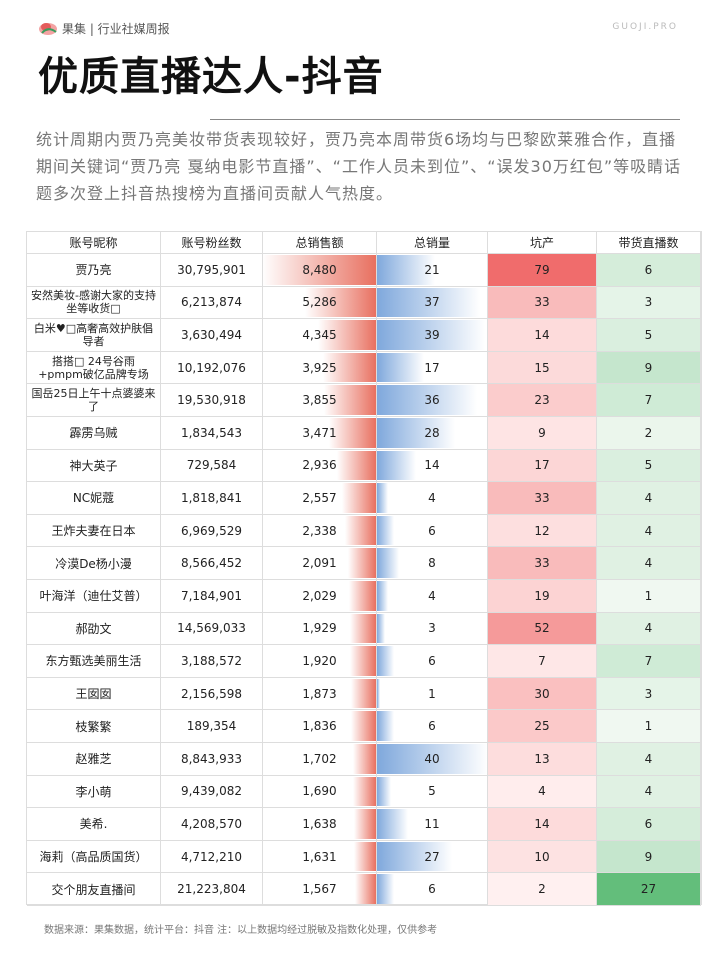 This screenshot has height=960, width=720. Describe the element at coordinates (212, 629) in the screenshot. I see `table-cell: 14,569,033` at that location.